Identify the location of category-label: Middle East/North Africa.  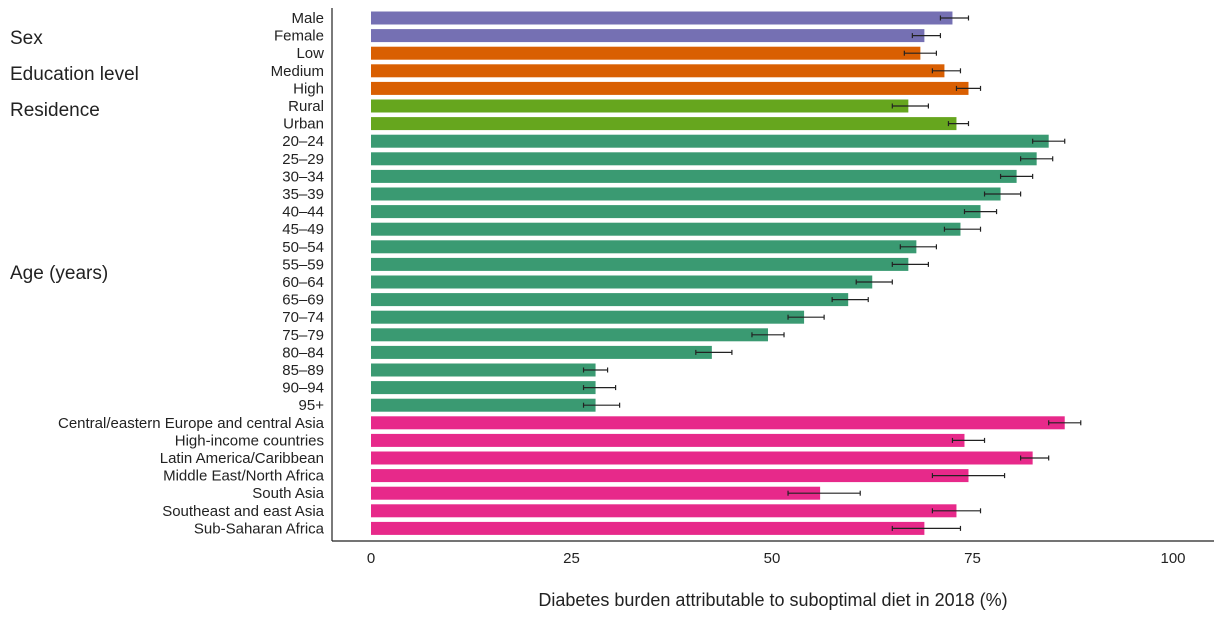
(244, 476).